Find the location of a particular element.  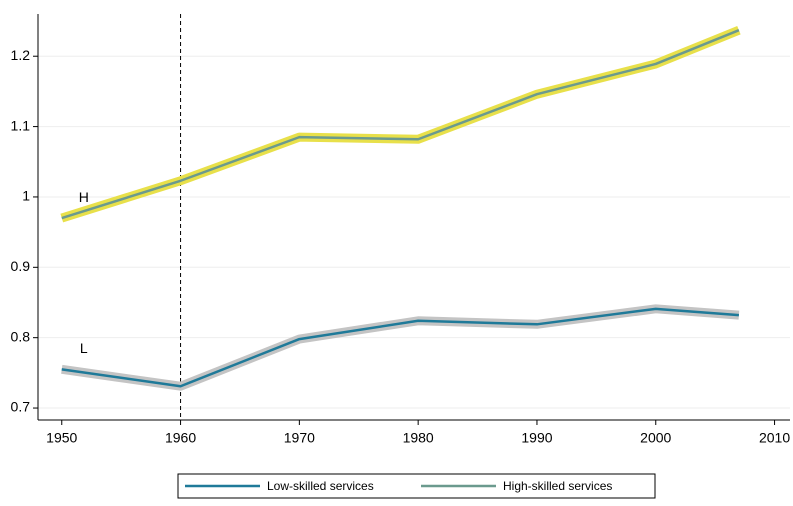

series-annotation: L is located at coordinates (84, 348).